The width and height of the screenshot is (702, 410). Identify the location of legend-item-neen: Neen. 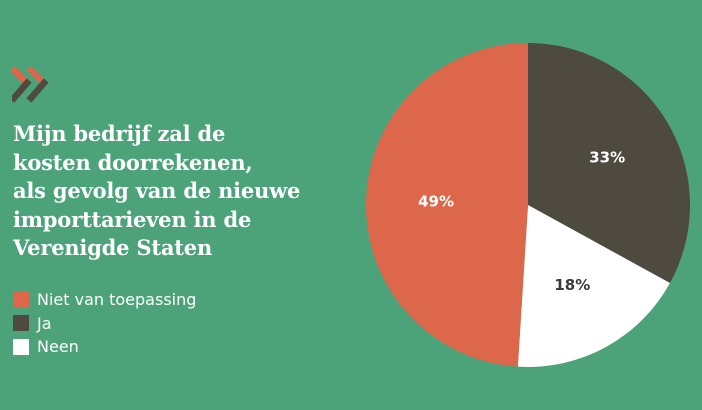
(104, 347).